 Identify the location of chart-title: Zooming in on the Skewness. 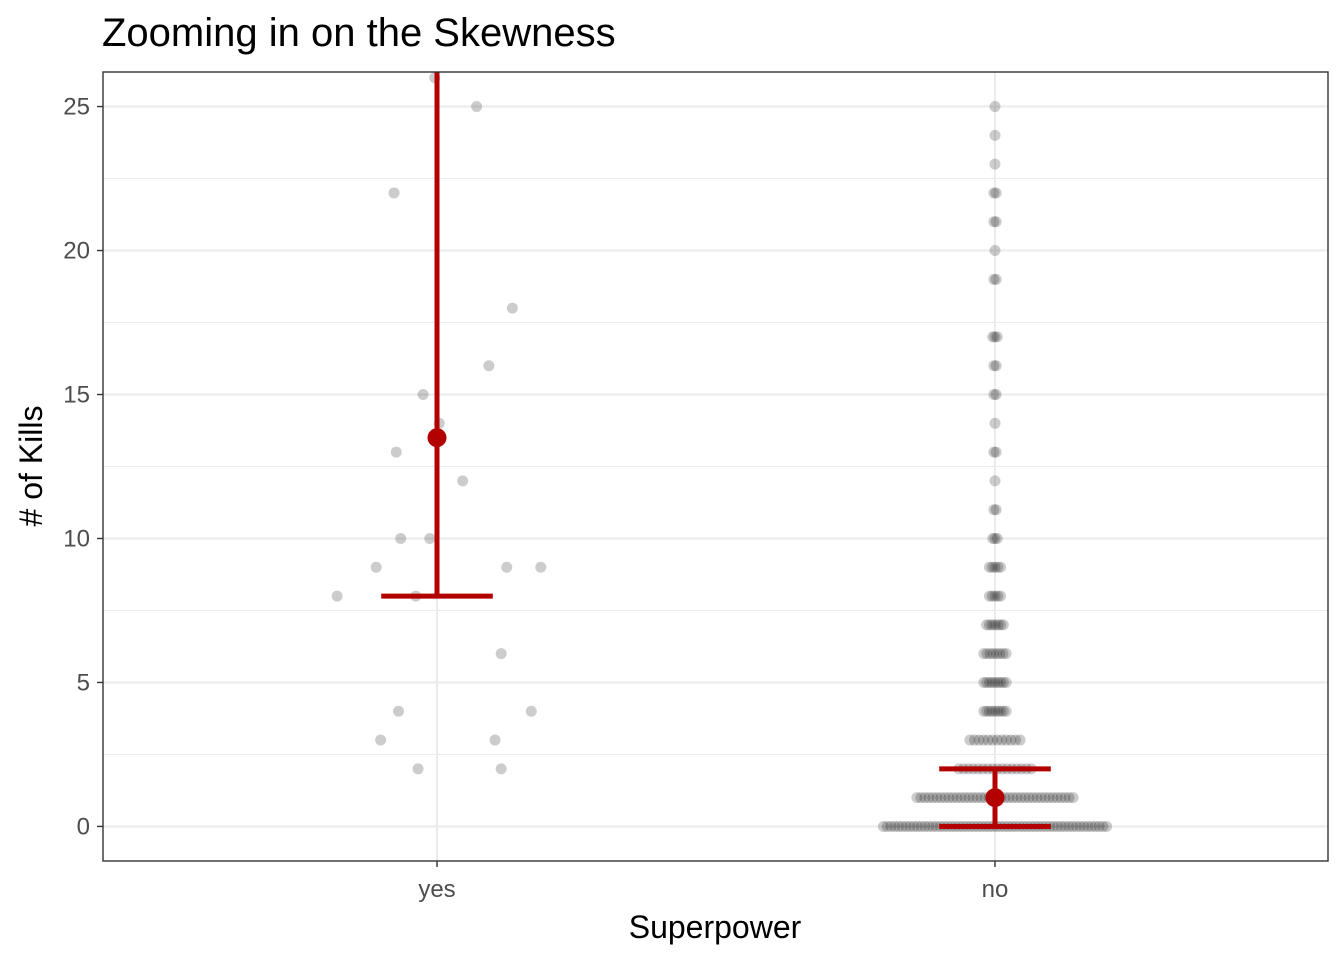
(359, 33).